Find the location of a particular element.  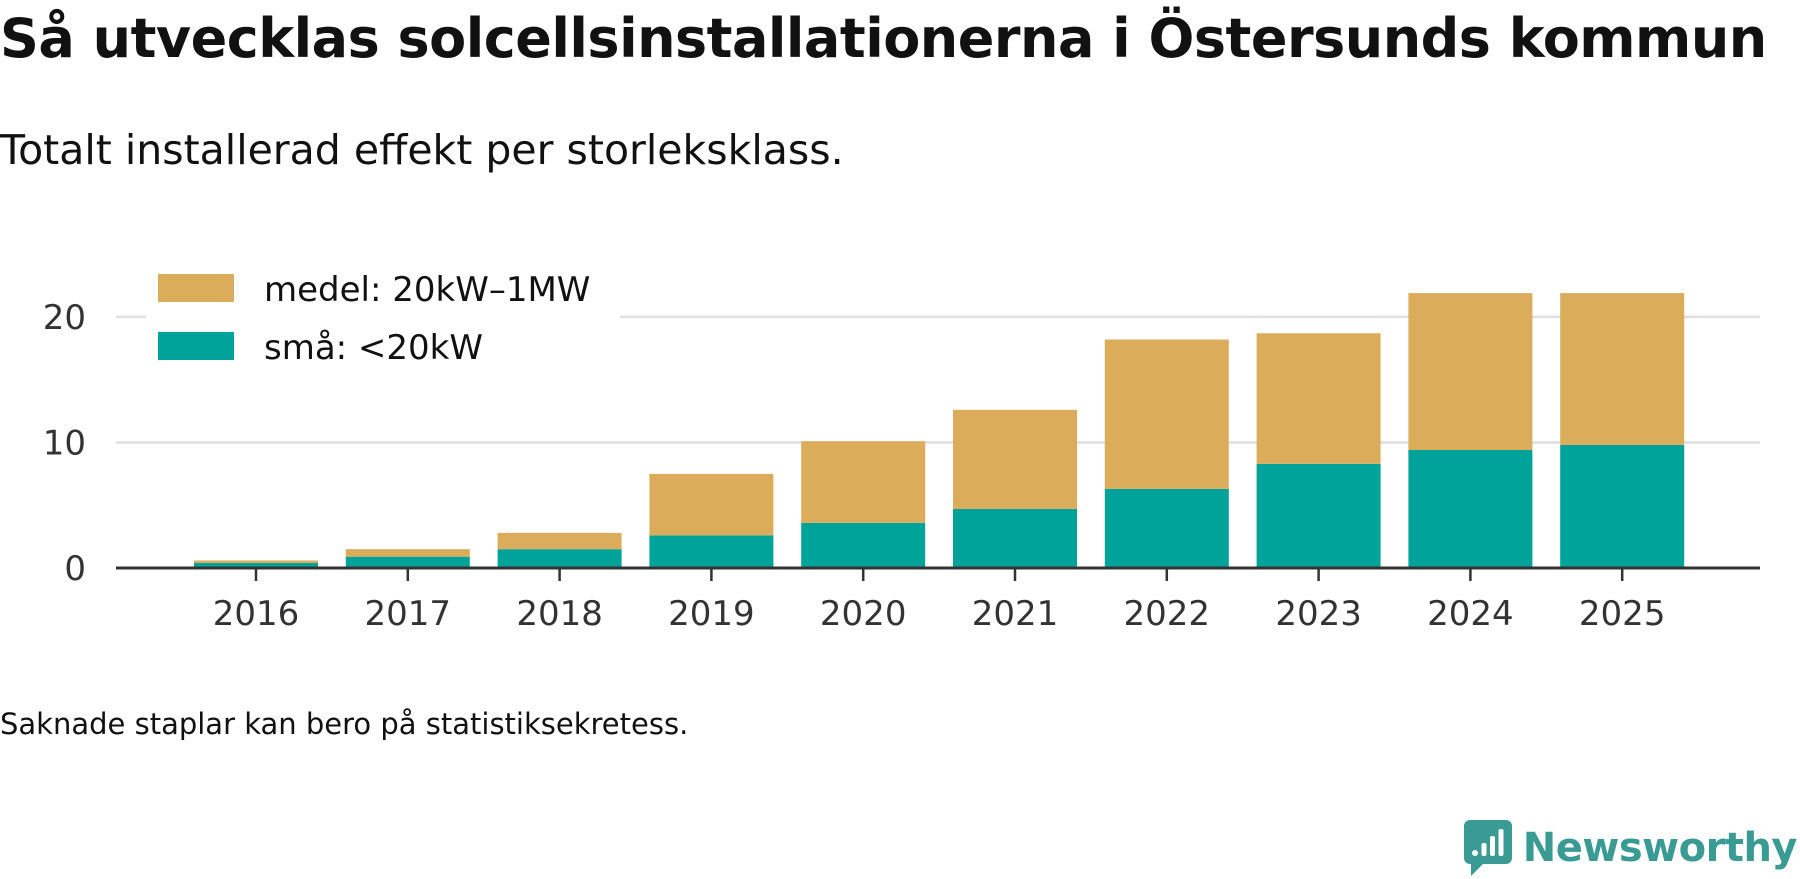

bar-medel-2018 is located at coordinates (559, 541).